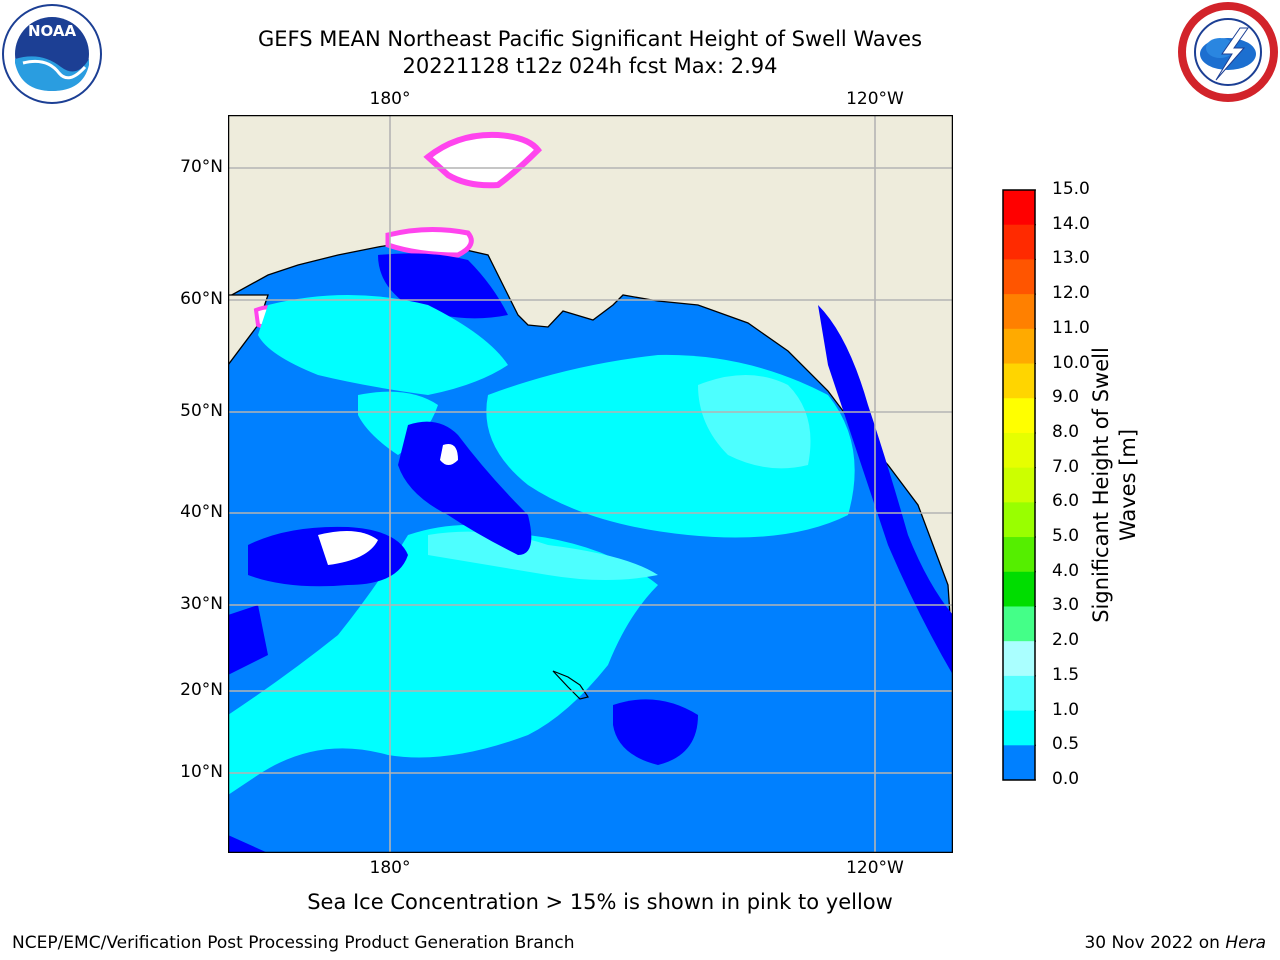 The height and width of the screenshot is (960, 1280). What do you see at coordinates (1066, 501) in the screenshot?
I see `colorbar-tick-label: 6.0` at bounding box center [1066, 501].